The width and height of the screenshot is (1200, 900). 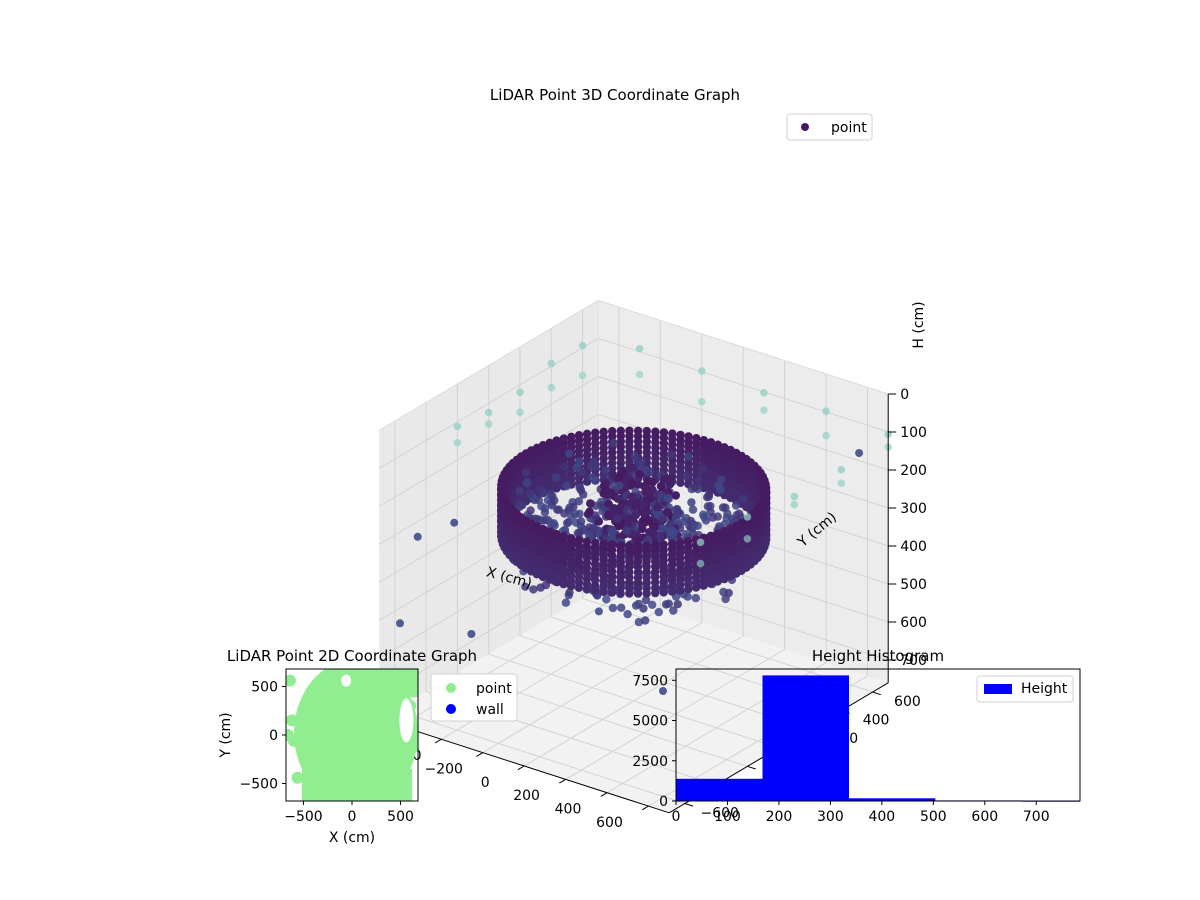 I want to click on plot-2d-legend-marker-wall, so click(x=451, y=709).